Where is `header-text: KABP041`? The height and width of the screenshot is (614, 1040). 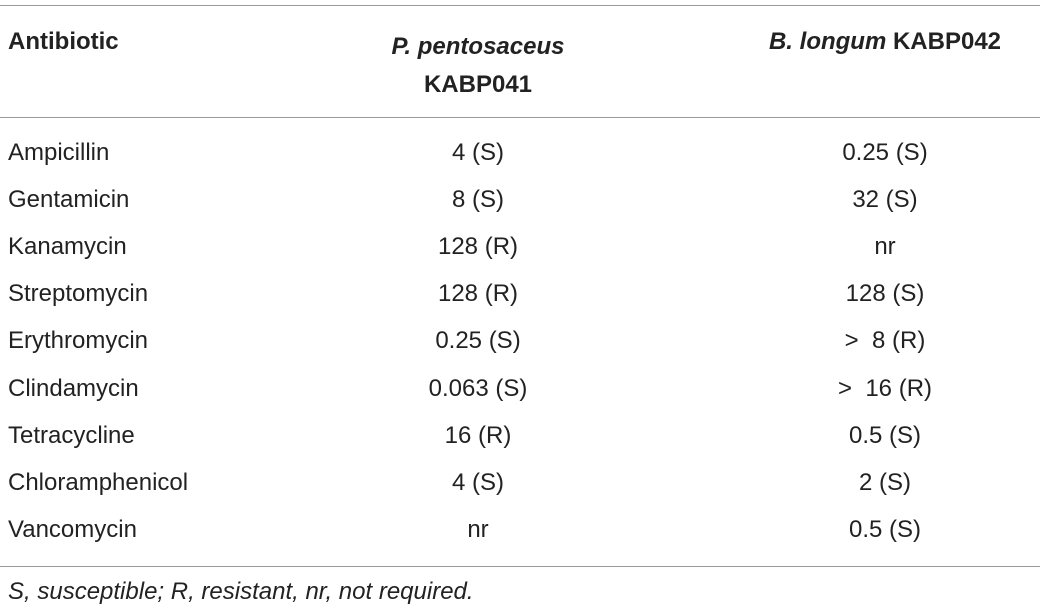
header-text: KABP041 is located at coordinates (478, 84).